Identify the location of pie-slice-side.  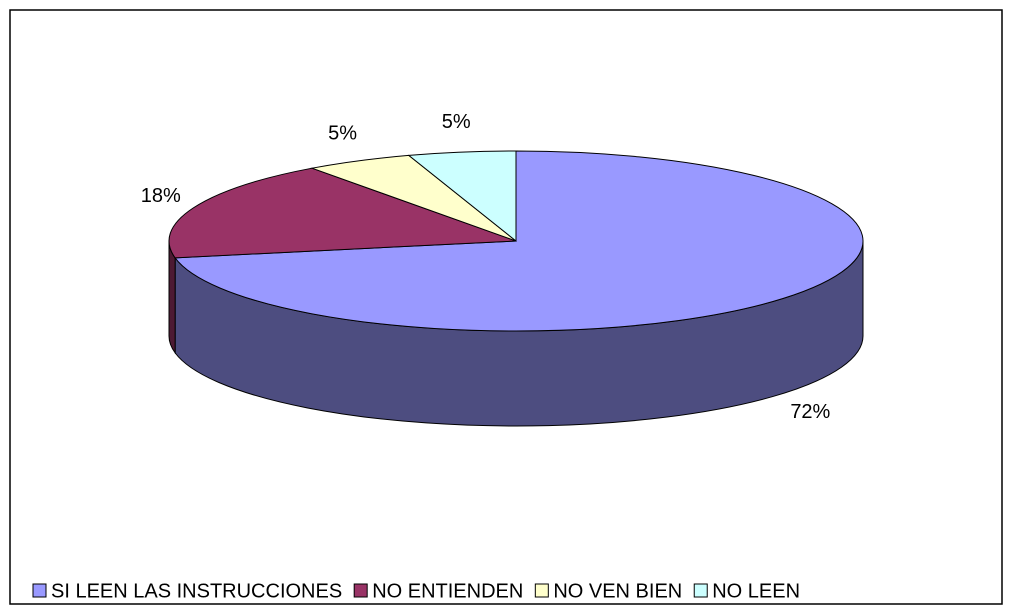
(172, 297).